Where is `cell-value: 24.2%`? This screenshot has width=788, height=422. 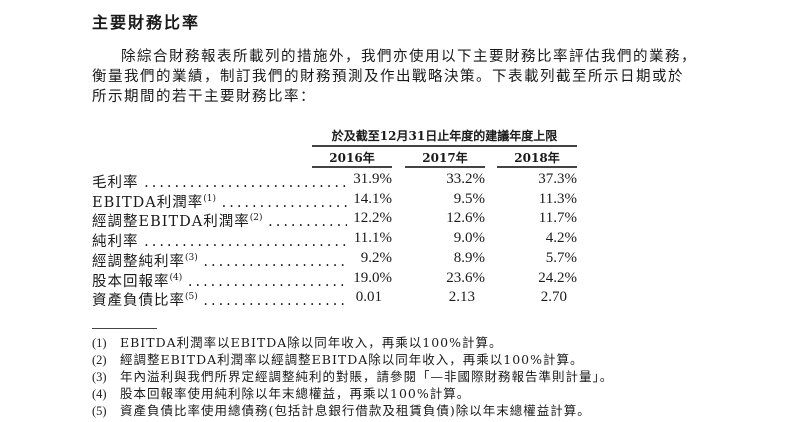
cell-value: 24.2% is located at coordinates (557, 277).